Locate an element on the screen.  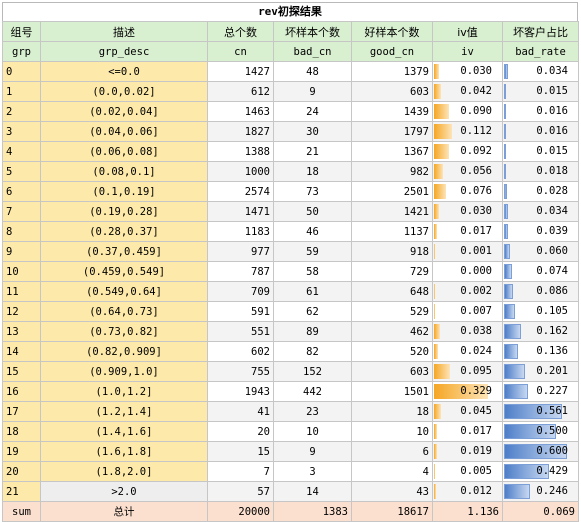
sum-bad: 1383 is located at coordinates (313, 512).